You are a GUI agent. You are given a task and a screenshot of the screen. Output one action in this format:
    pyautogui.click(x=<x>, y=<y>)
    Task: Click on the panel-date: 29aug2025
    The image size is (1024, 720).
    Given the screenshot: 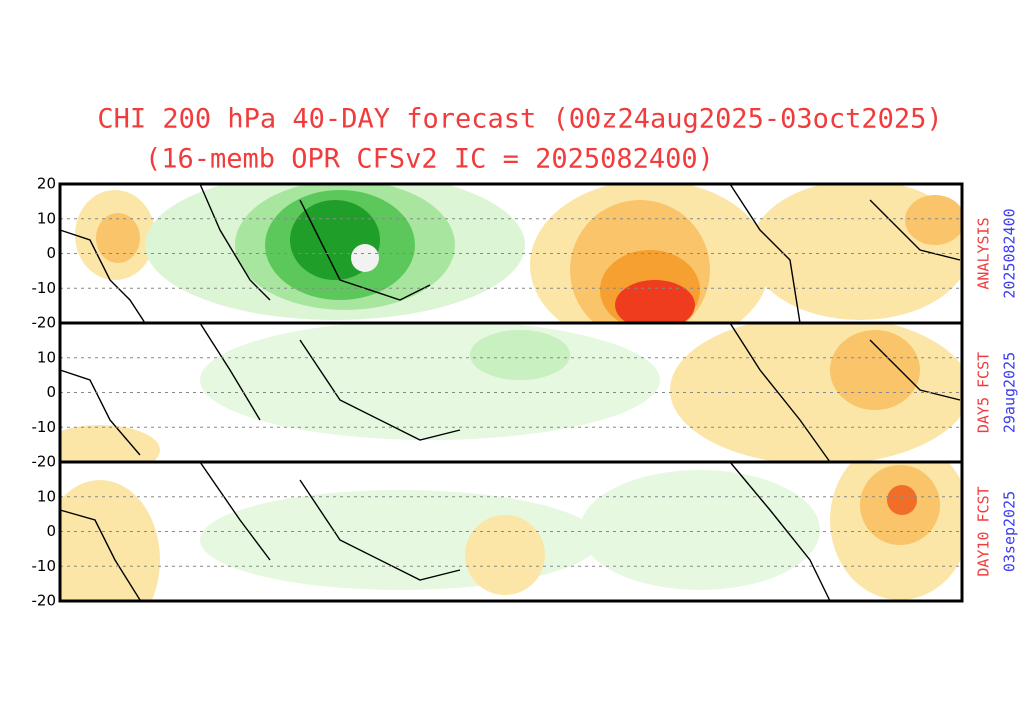 What is the action you would take?
    pyautogui.click(x=1010, y=392)
    